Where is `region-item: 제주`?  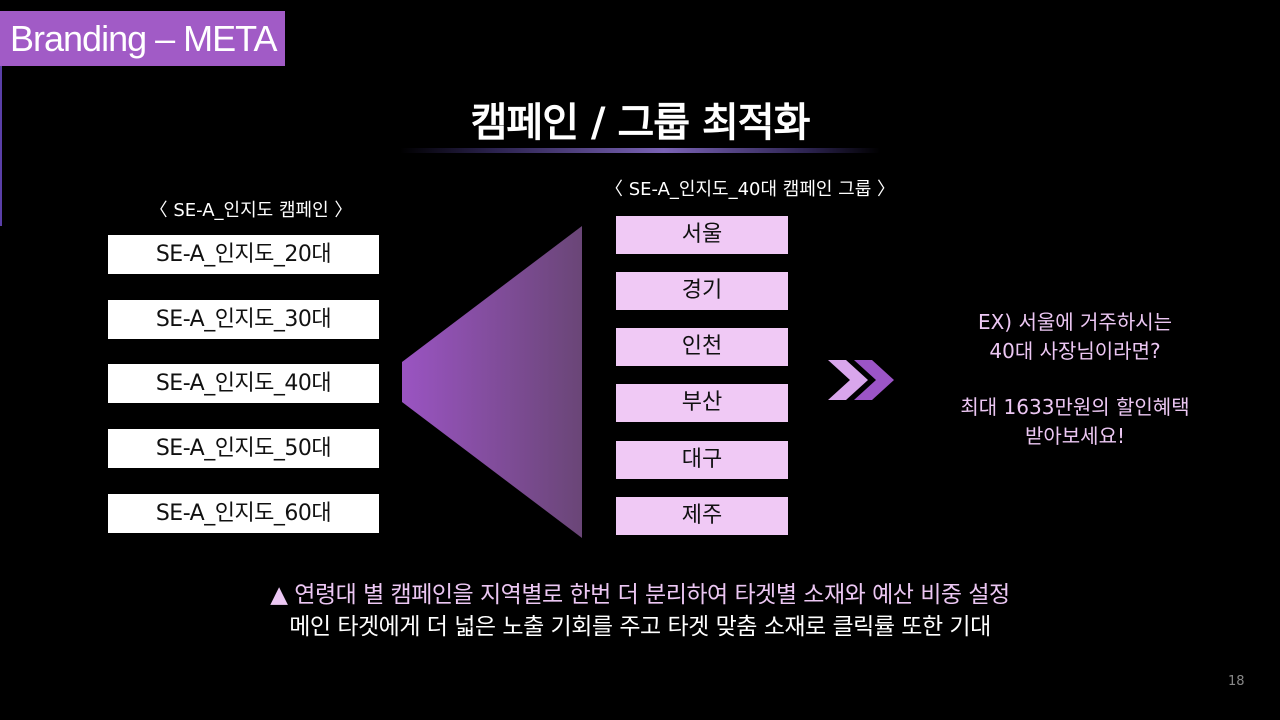 region-item: 제주 is located at coordinates (702, 516).